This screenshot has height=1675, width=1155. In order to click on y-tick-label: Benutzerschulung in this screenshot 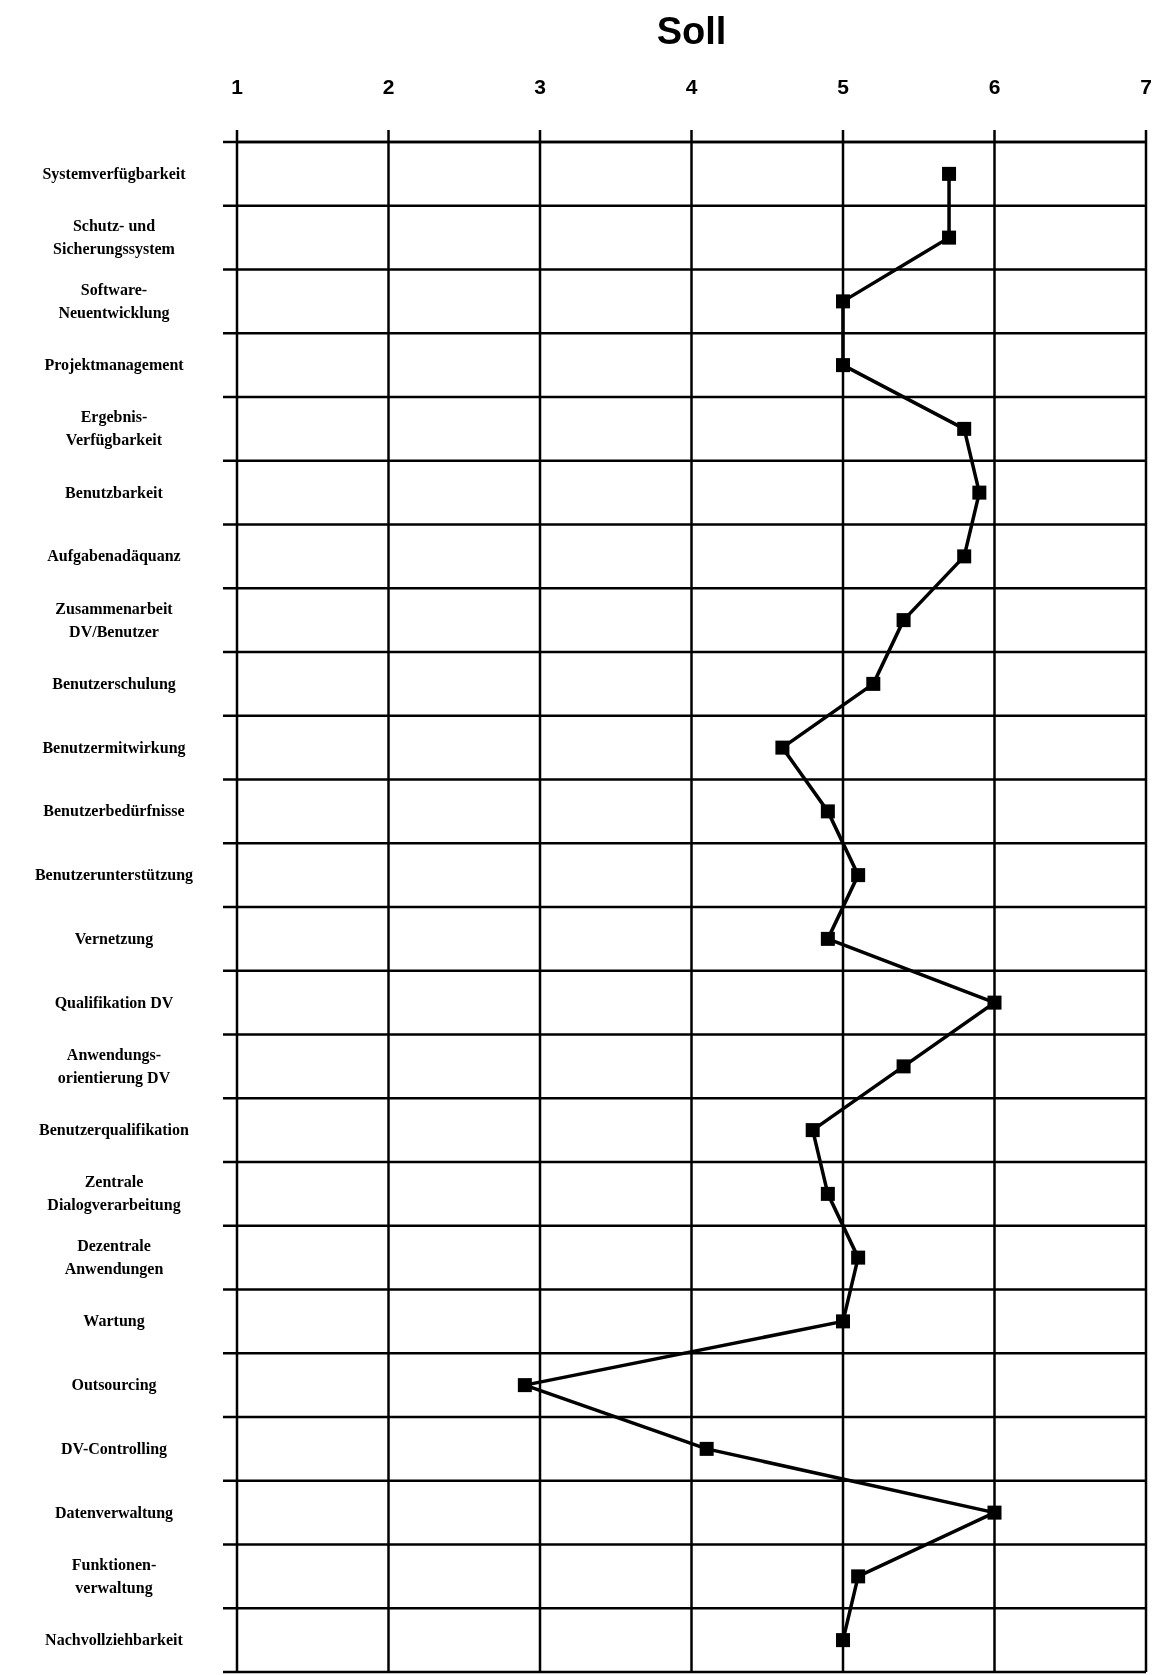, I will do `click(114, 683)`.